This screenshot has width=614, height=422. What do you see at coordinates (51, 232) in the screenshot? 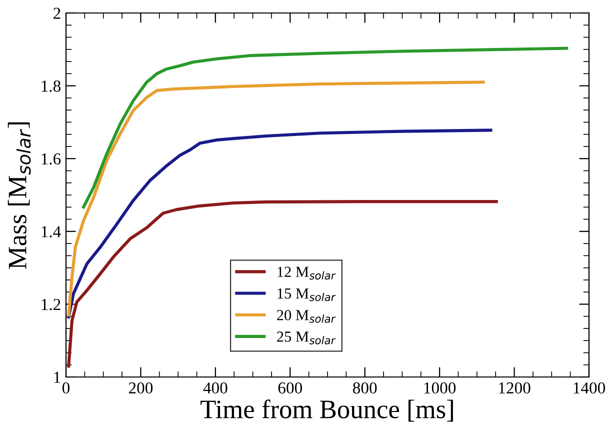
I see `y-tick-label: 1.4` at bounding box center [51, 232].